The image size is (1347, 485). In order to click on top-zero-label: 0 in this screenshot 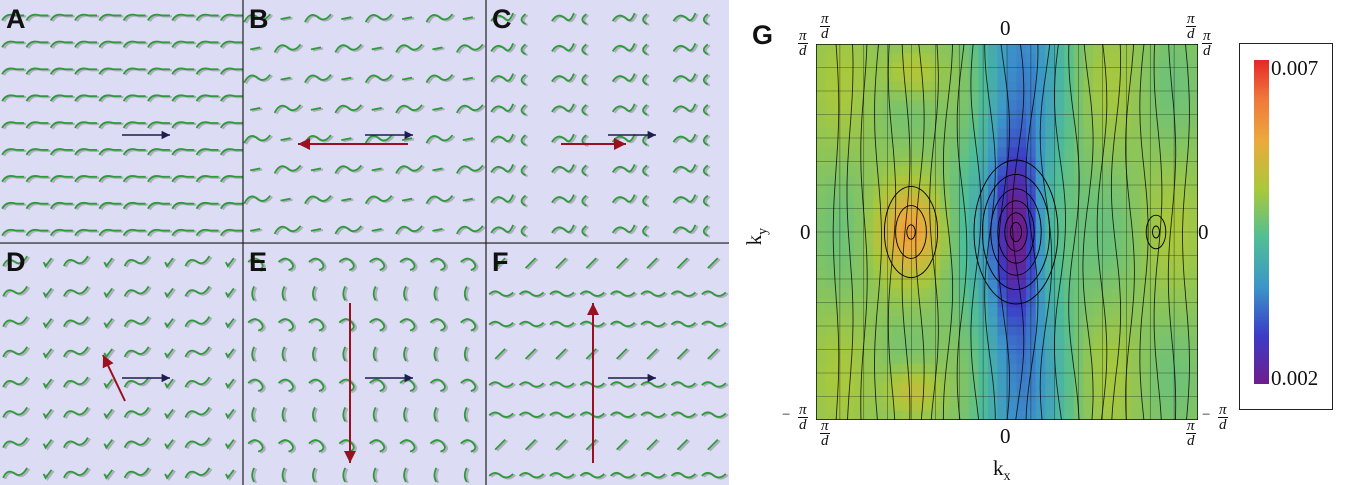, I will do `click(1005, 28)`.